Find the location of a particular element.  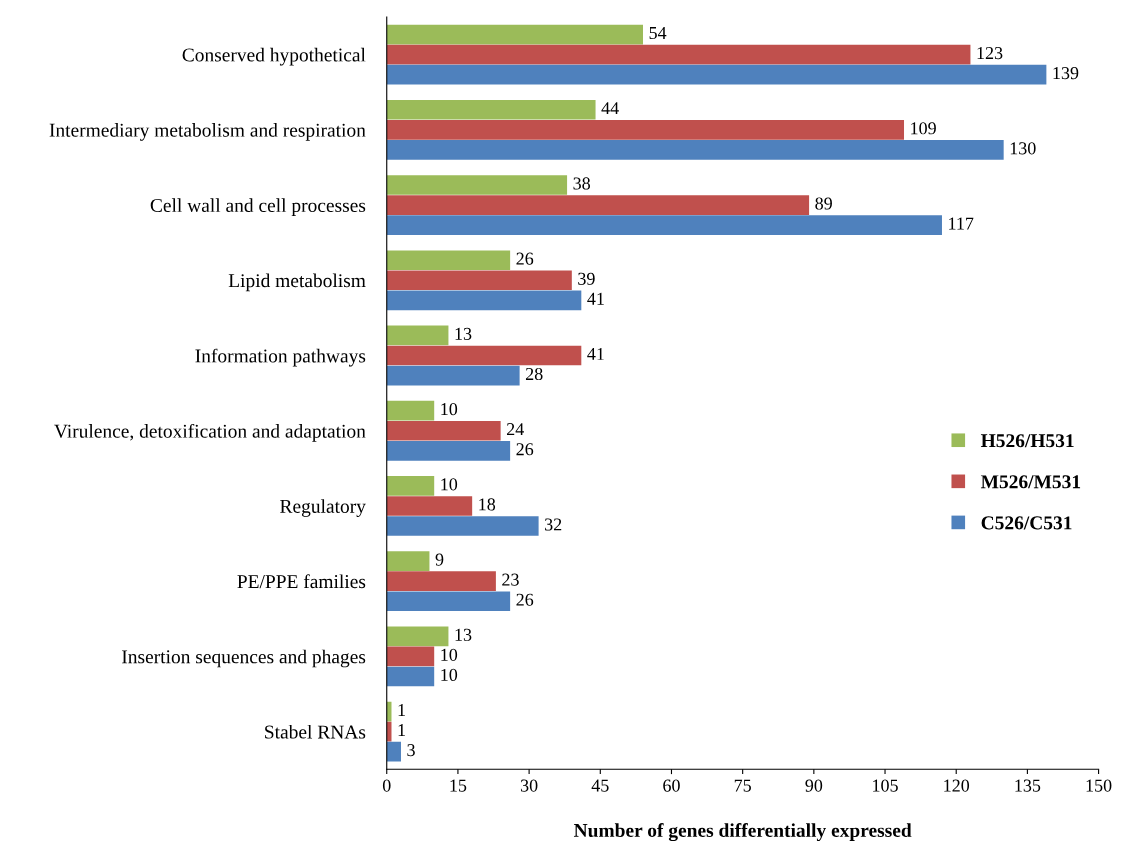

x-tick-label: 90 is located at coordinates (814, 785).